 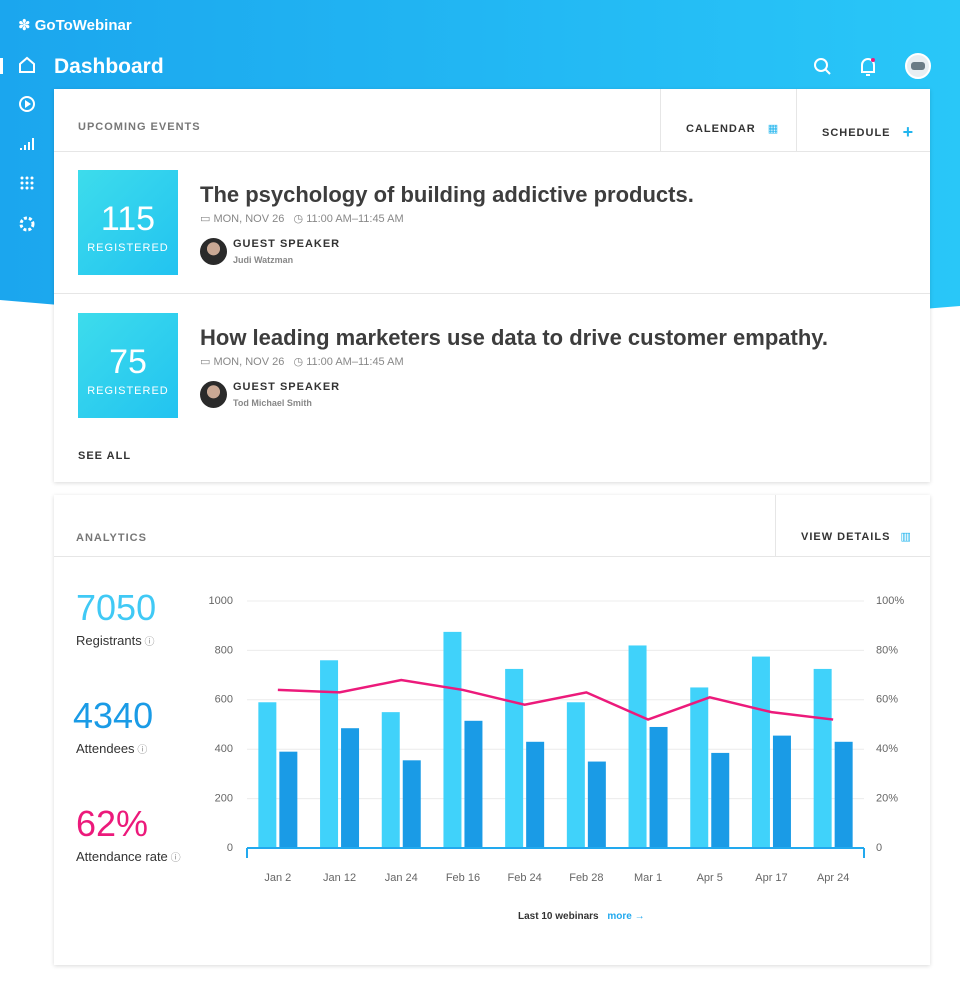 What do you see at coordinates (113, 715) in the screenshot?
I see `stat-value: 4340` at bounding box center [113, 715].